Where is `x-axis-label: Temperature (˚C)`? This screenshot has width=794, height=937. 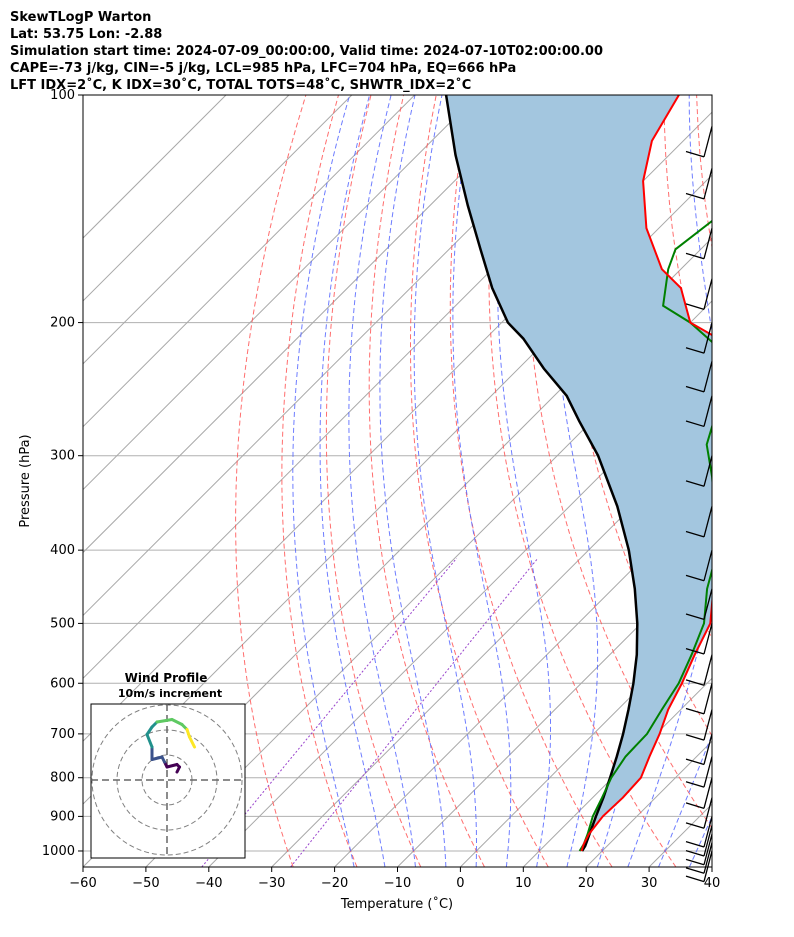
x-axis-label: Temperature (˚C) is located at coordinates (396, 904).